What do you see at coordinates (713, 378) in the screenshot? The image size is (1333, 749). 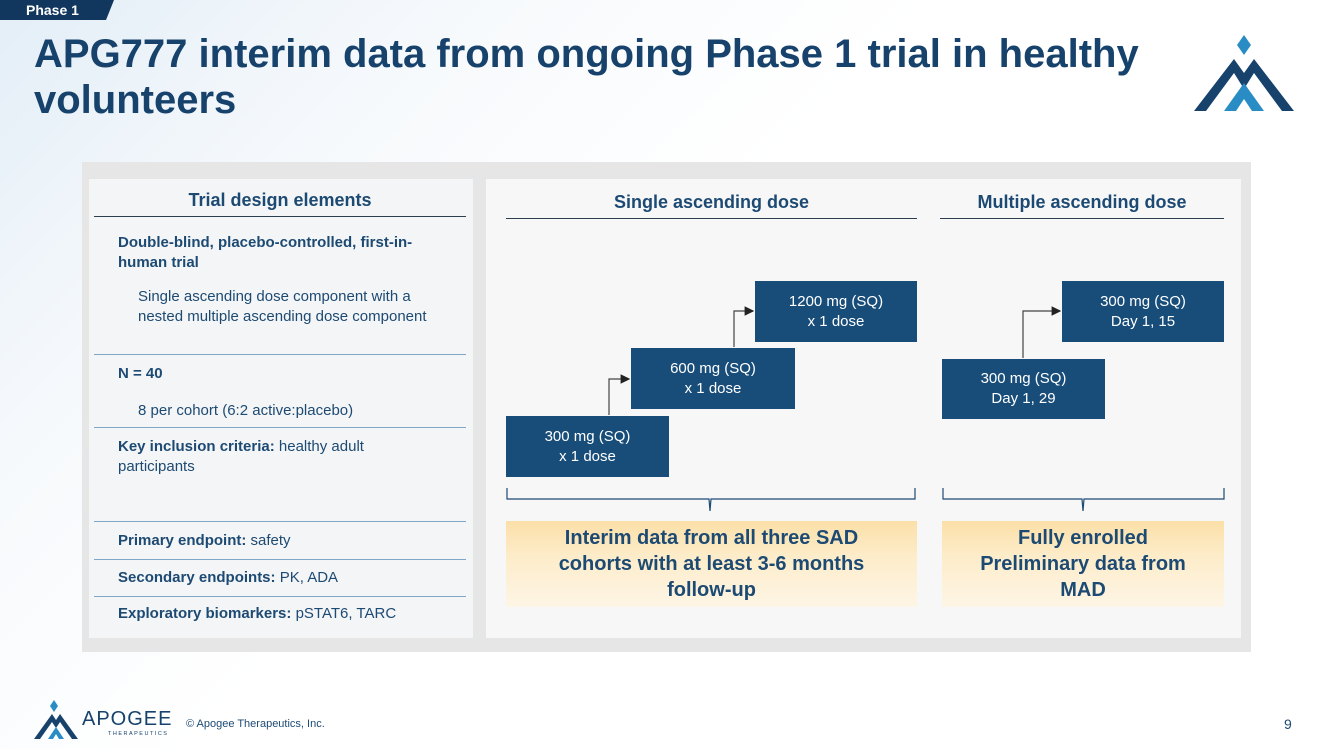 I see `sad-dose-box-600: 600 mg (SQ) x 1 dose` at bounding box center [713, 378].